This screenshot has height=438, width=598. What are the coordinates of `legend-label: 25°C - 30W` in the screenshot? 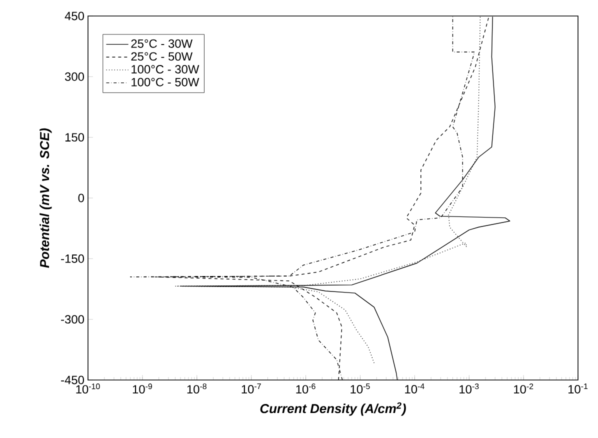 It's located at (162, 43).